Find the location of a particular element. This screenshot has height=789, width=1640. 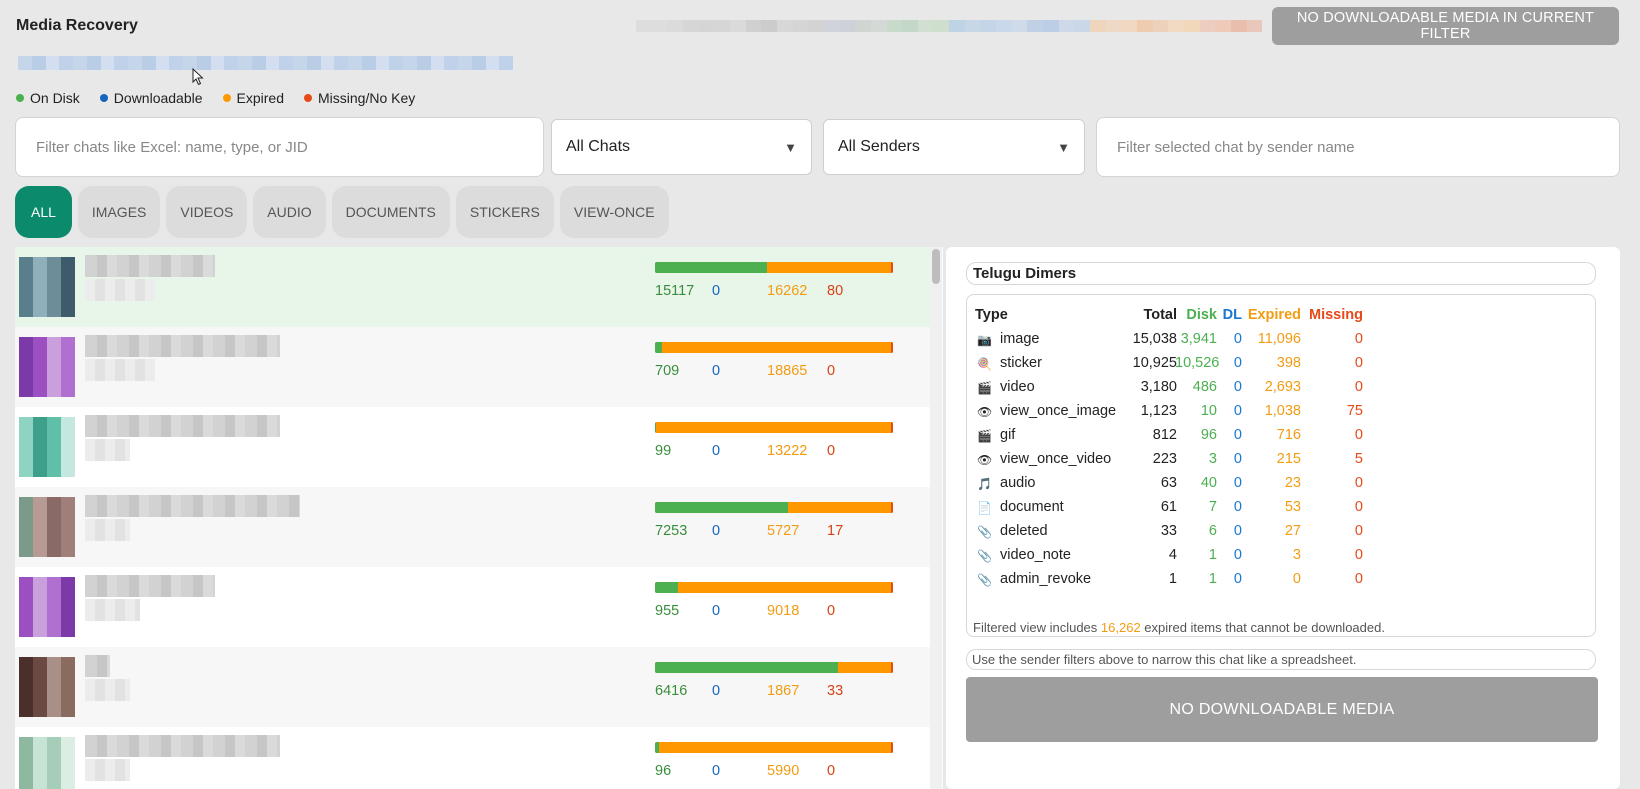

tab-documents: DOCUMENTS is located at coordinates (390, 212).